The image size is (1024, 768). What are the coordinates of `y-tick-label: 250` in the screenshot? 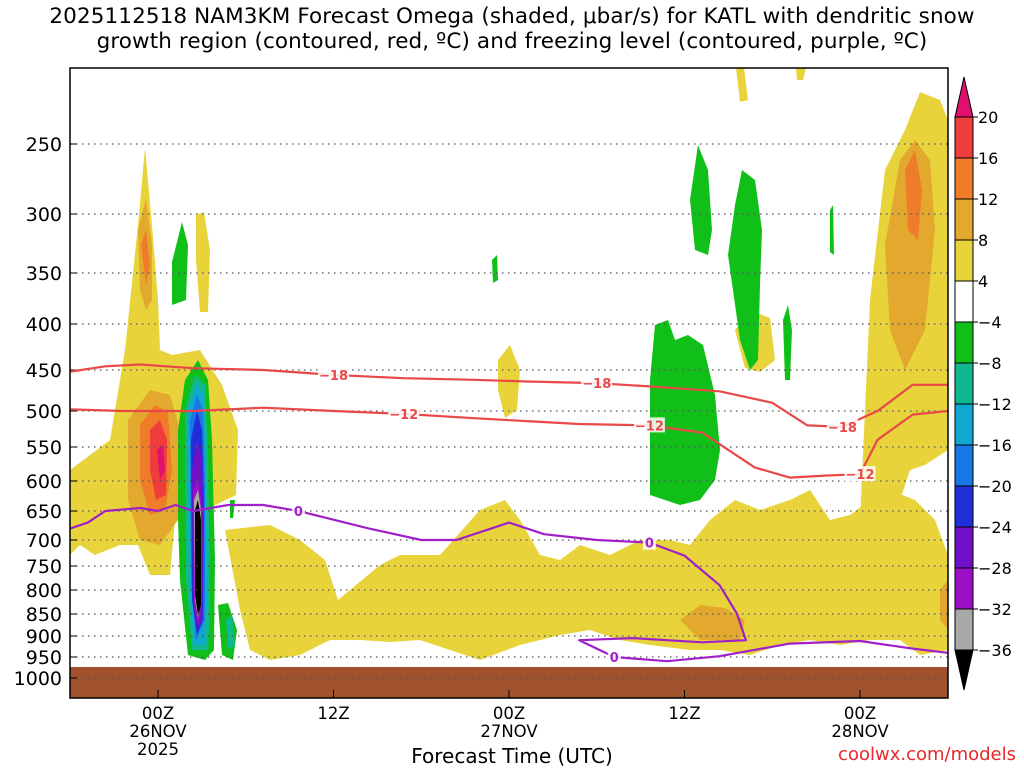 It's located at (44, 145).